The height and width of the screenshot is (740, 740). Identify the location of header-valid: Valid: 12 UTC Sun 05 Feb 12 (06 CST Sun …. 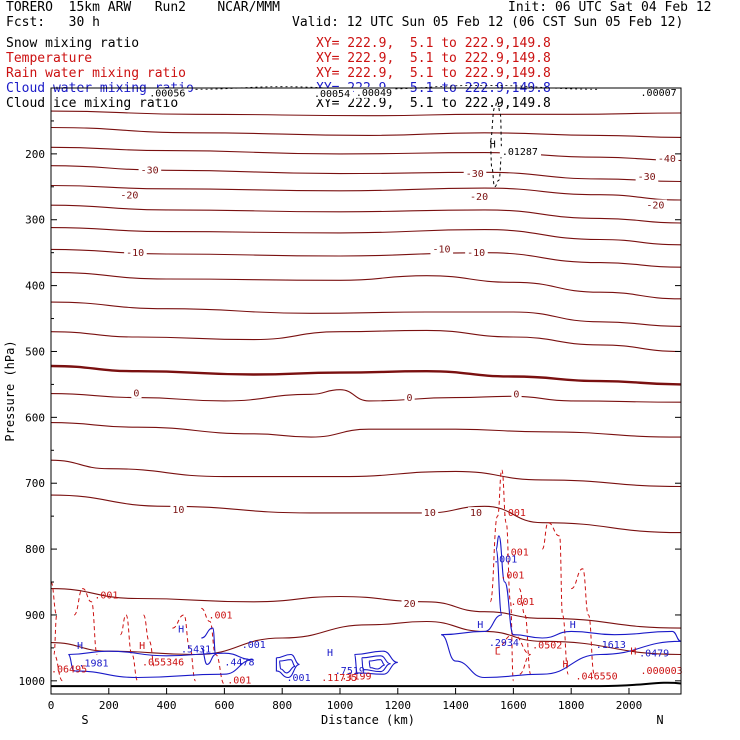
(488, 22).